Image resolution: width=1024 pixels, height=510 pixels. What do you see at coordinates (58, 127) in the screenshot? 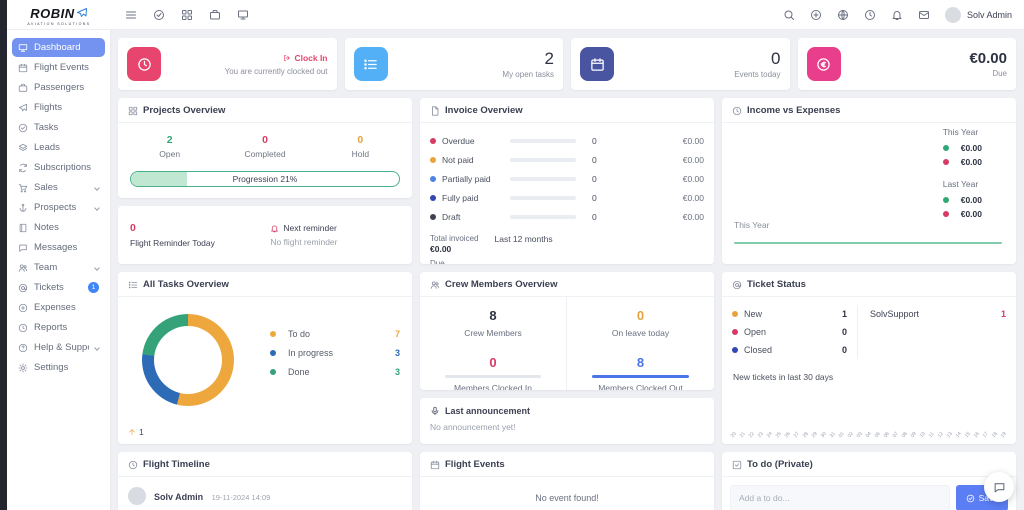
I see `sidebar-item-tasks: Tasks` at bounding box center [58, 127].